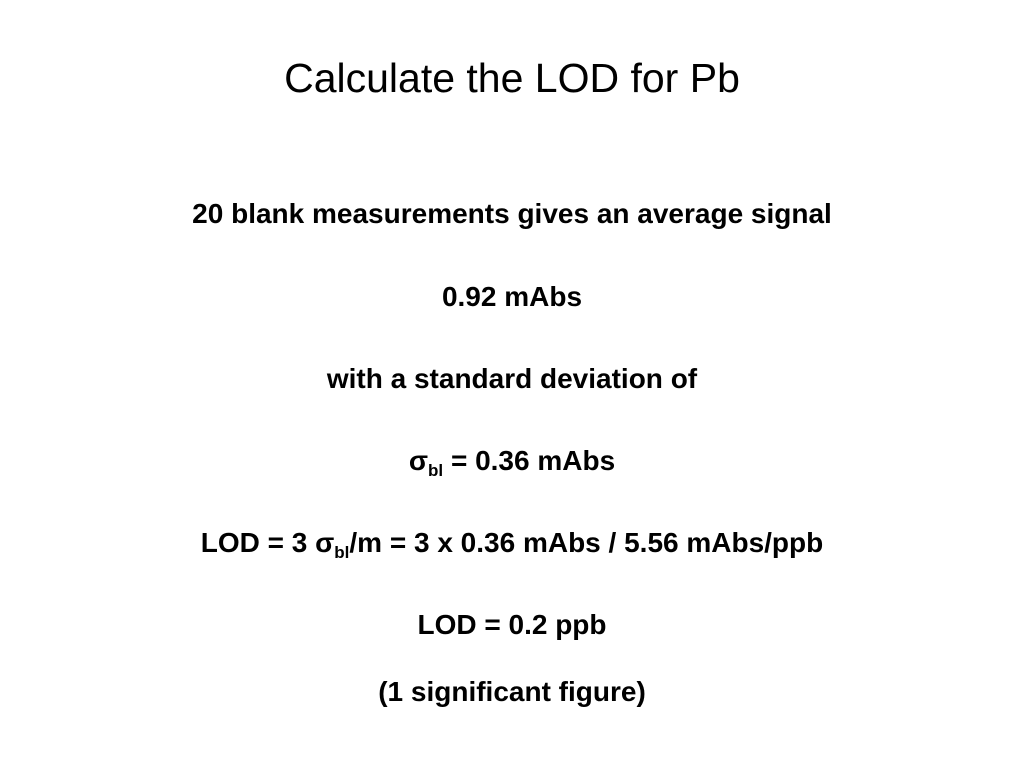  Describe the element at coordinates (512, 691) in the screenshot. I see `text-line: (1 significant figure)` at that location.